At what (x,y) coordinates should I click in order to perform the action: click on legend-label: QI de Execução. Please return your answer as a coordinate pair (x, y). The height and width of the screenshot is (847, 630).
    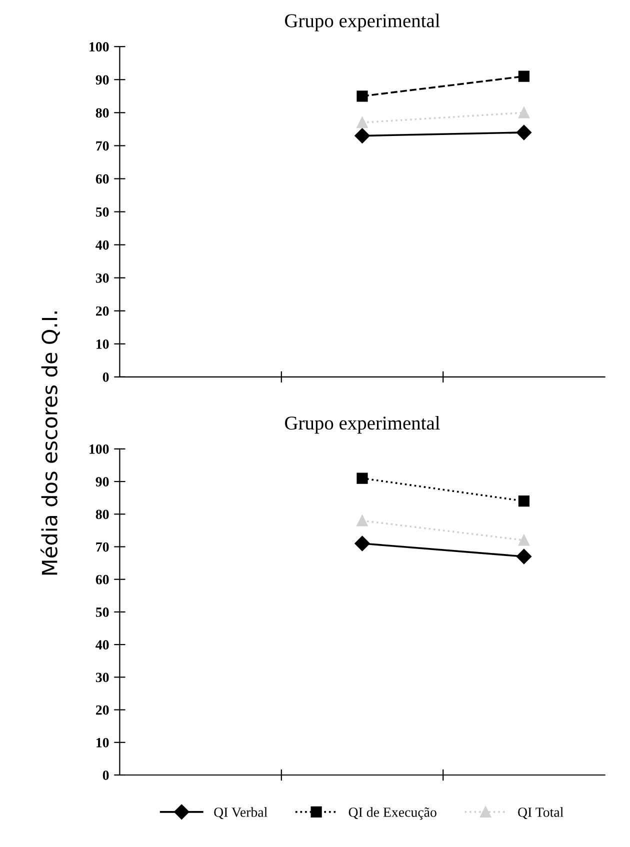
    Looking at the image, I should click on (392, 813).